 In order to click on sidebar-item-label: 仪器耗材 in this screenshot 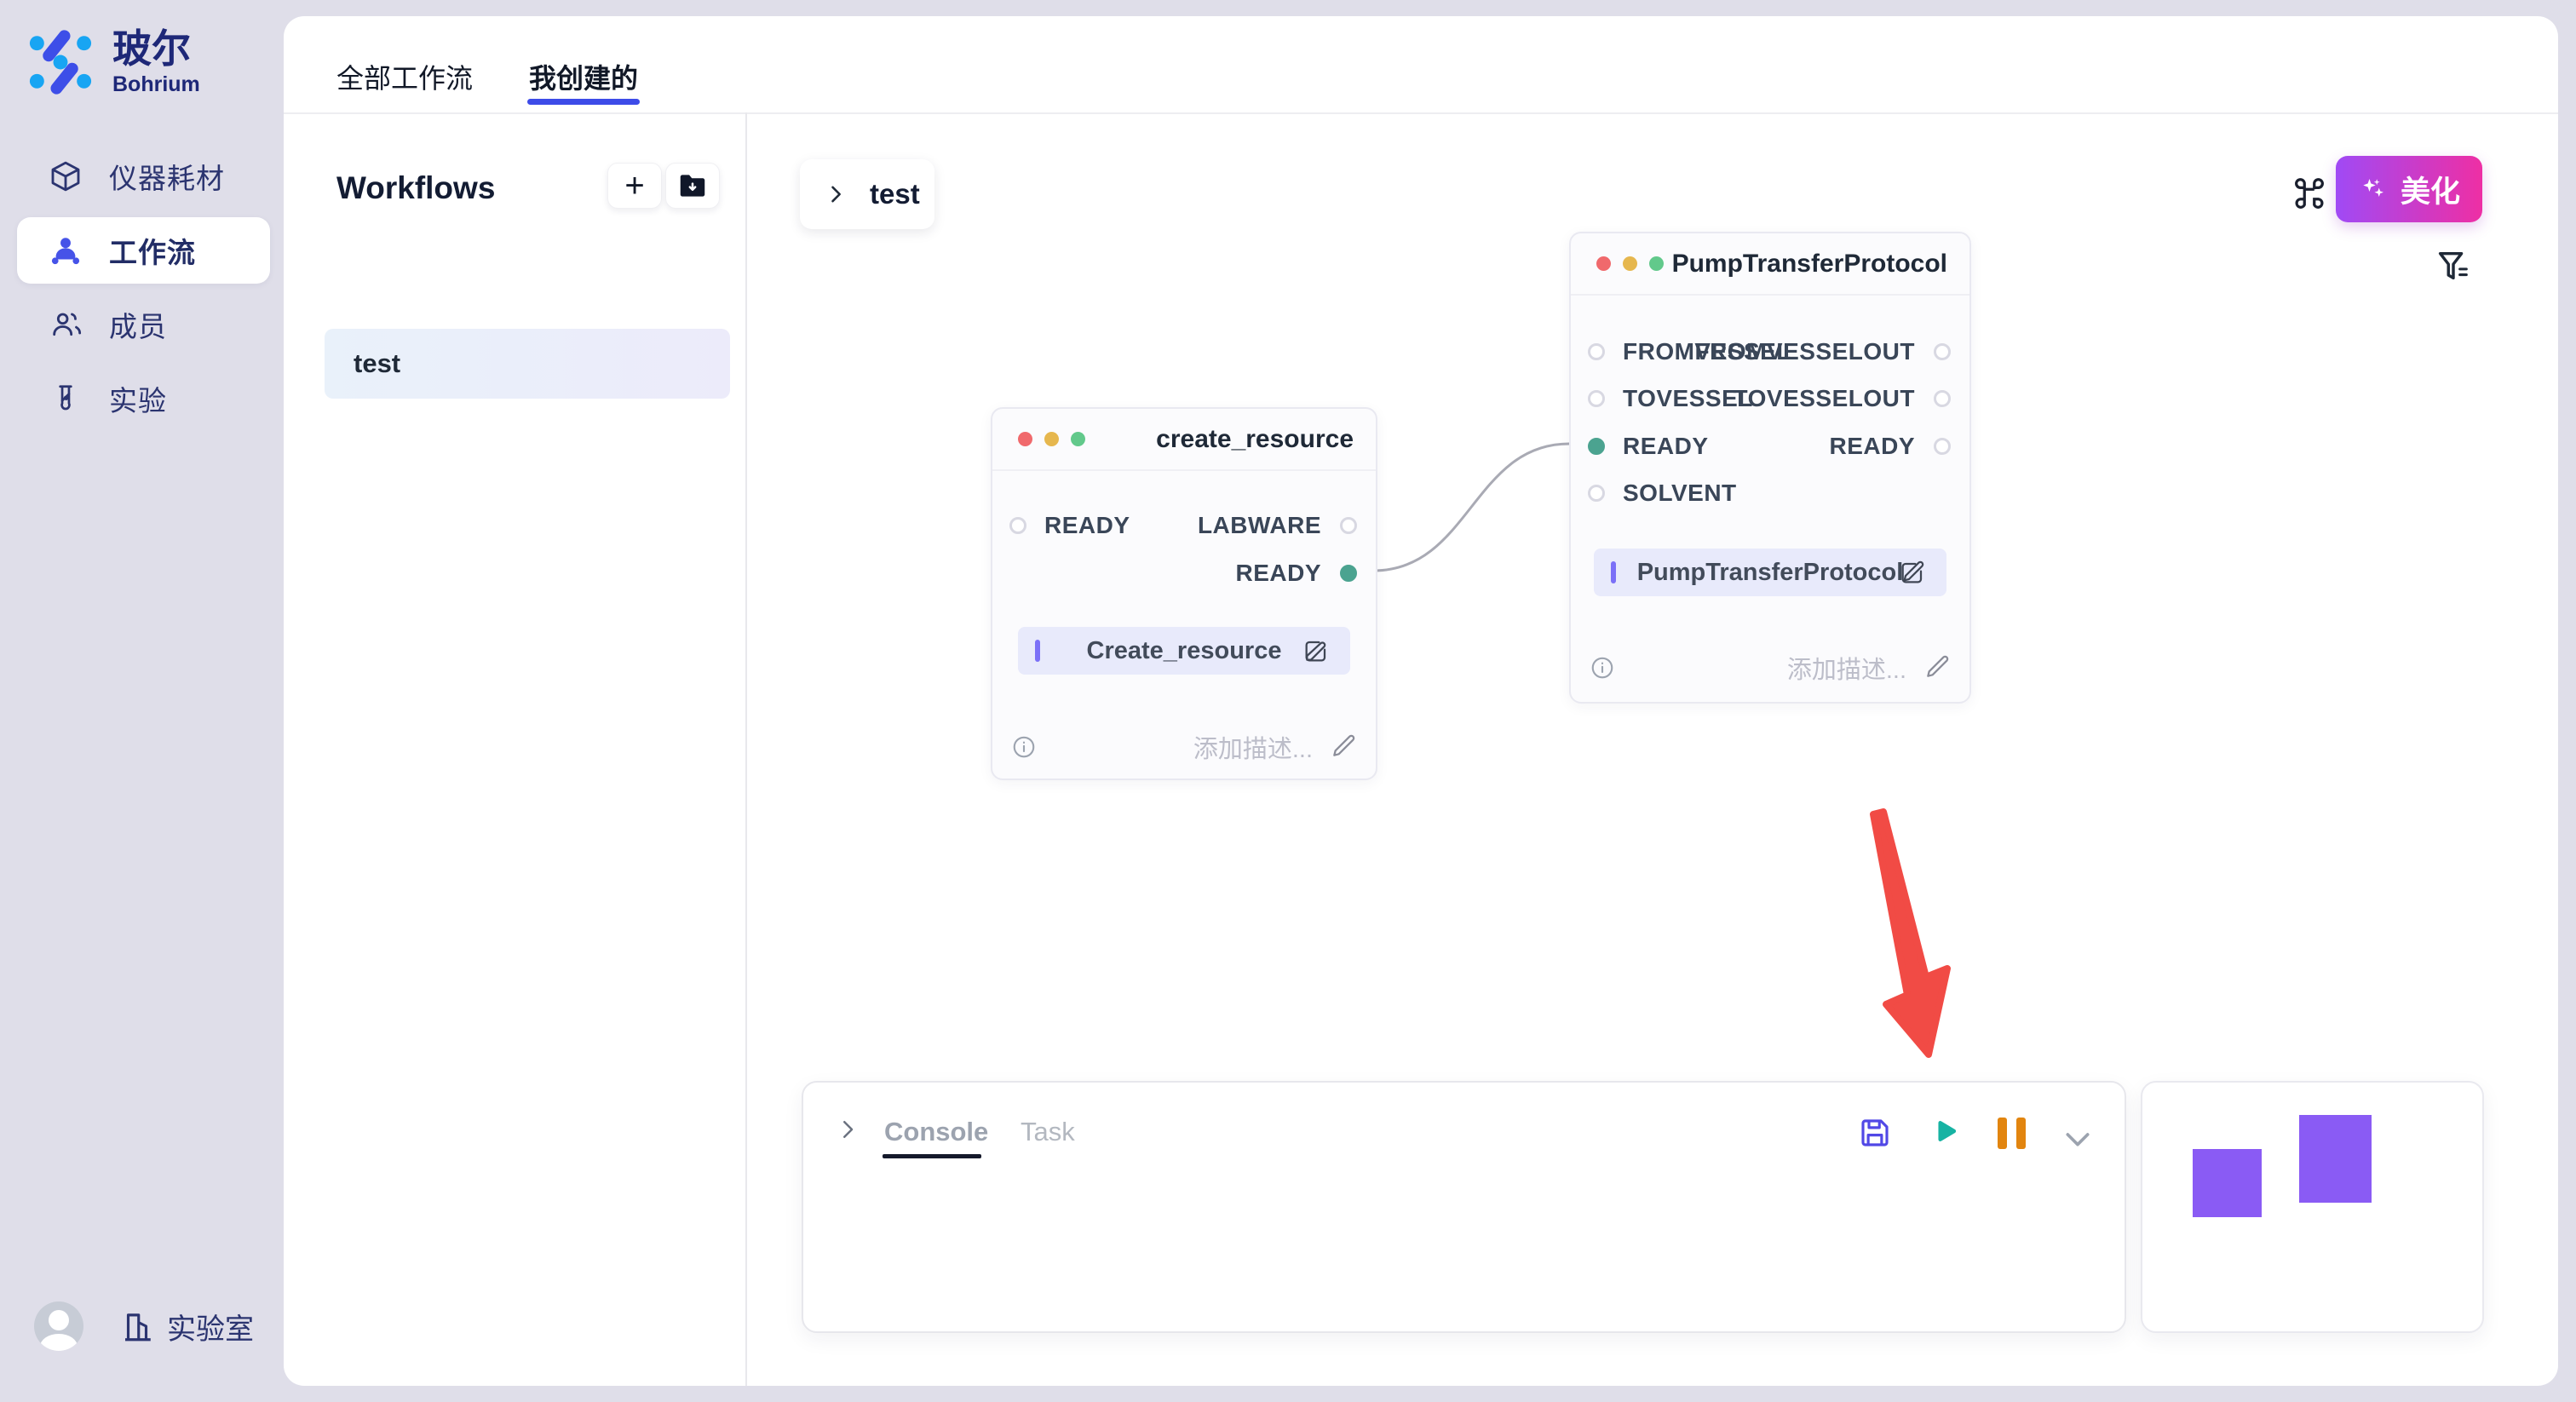, I will do `click(167, 178)`.